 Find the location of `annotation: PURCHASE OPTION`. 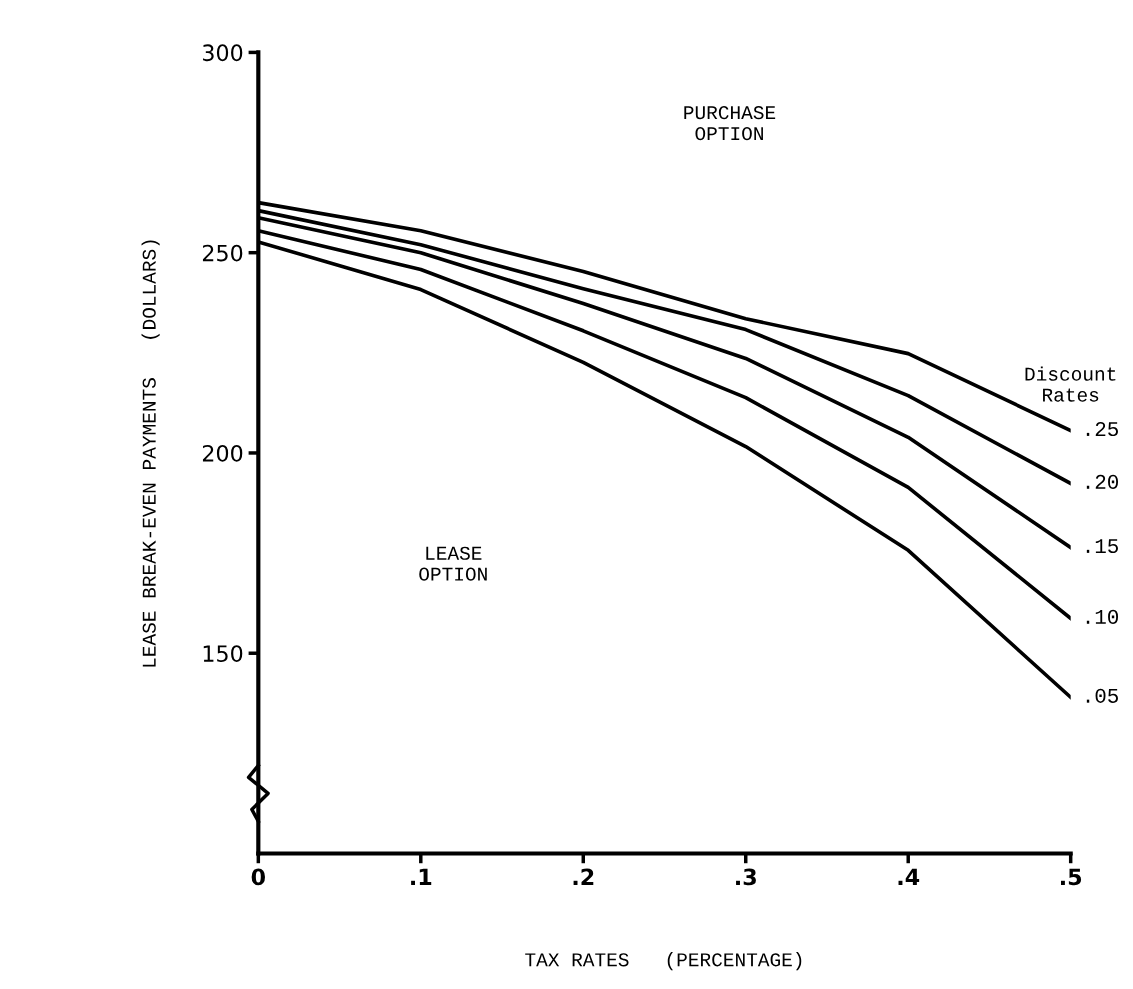

annotation: PURCHASE OPTION is located at coordinates (730, 123).